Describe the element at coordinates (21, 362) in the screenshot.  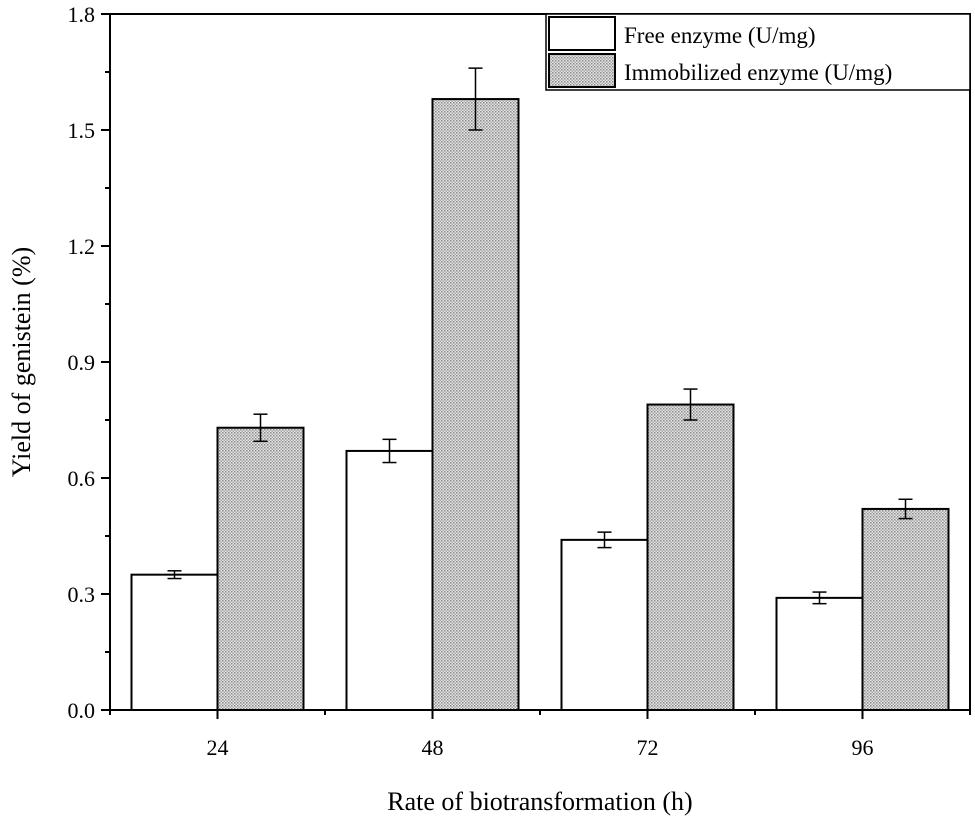
I see `y-axis-title: Yield of genistein (%)` at that location.